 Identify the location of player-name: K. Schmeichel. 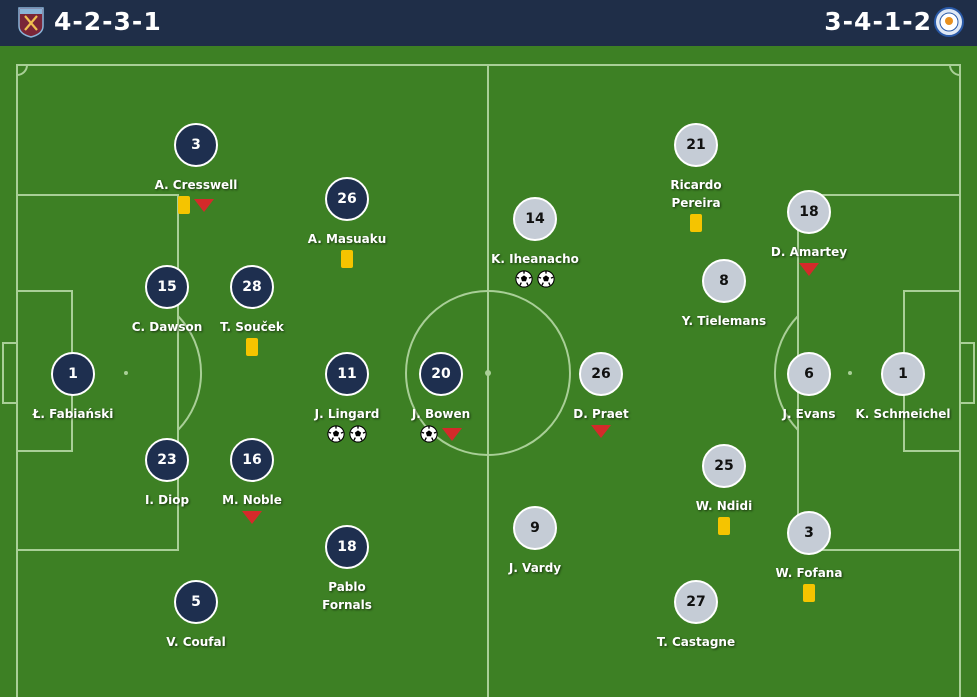
(903, 414).